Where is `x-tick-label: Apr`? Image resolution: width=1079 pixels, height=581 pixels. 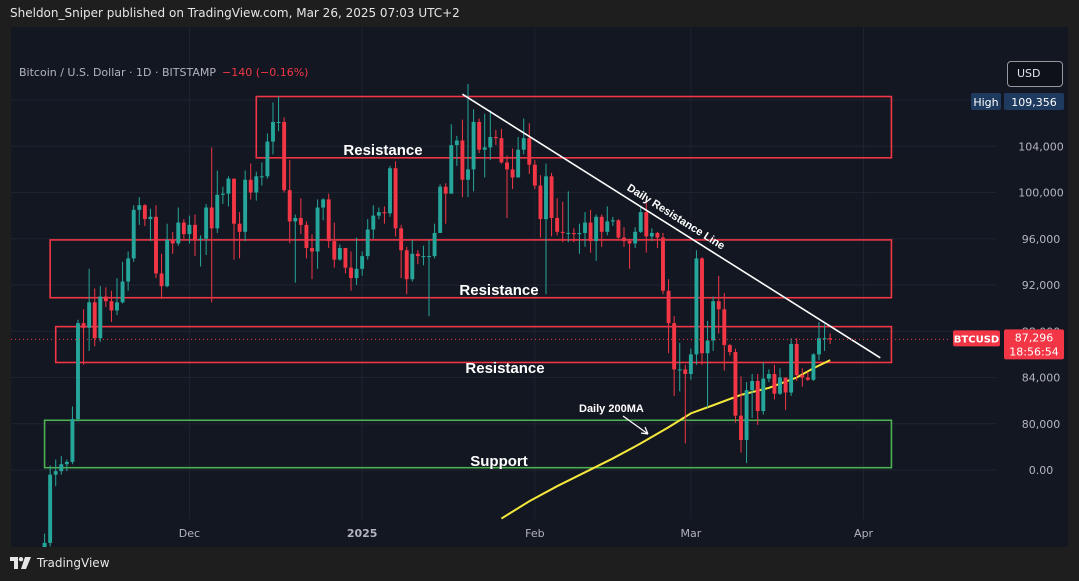 x-tick-label: Apr is located at coordinates (864, 533).